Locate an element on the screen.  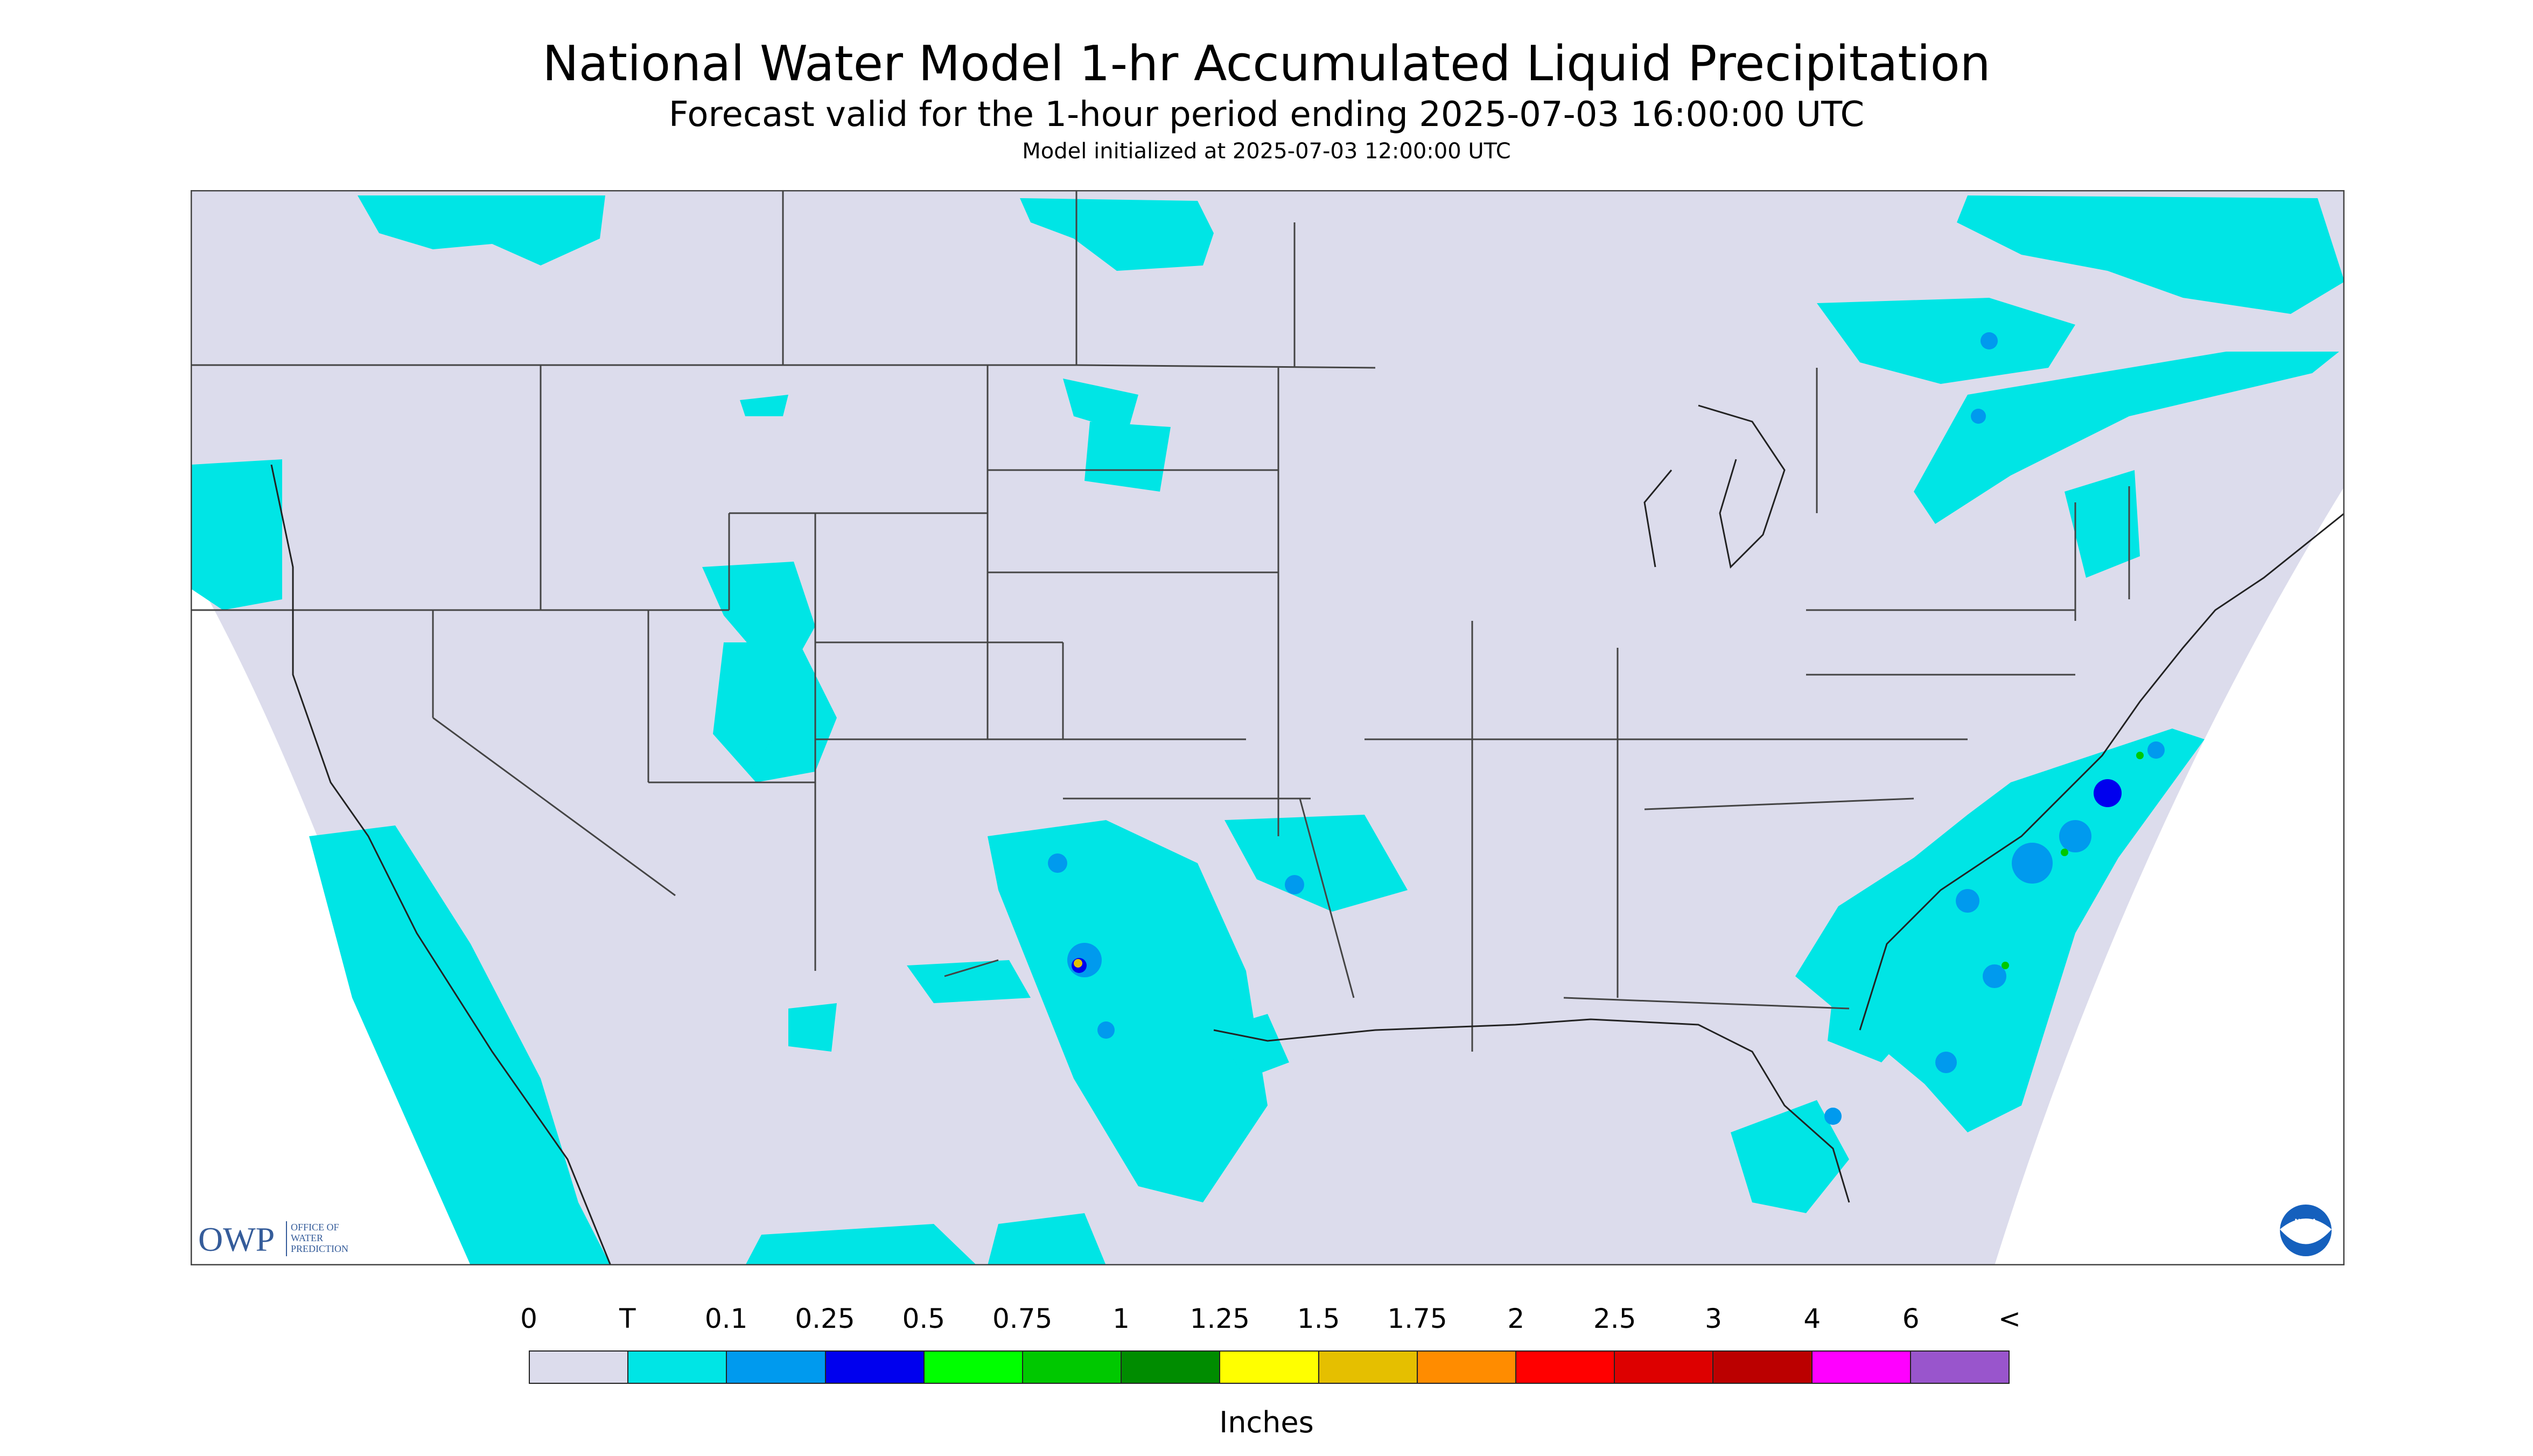
noaa-logo: NOAA is located at coordinates (2306, 1230).